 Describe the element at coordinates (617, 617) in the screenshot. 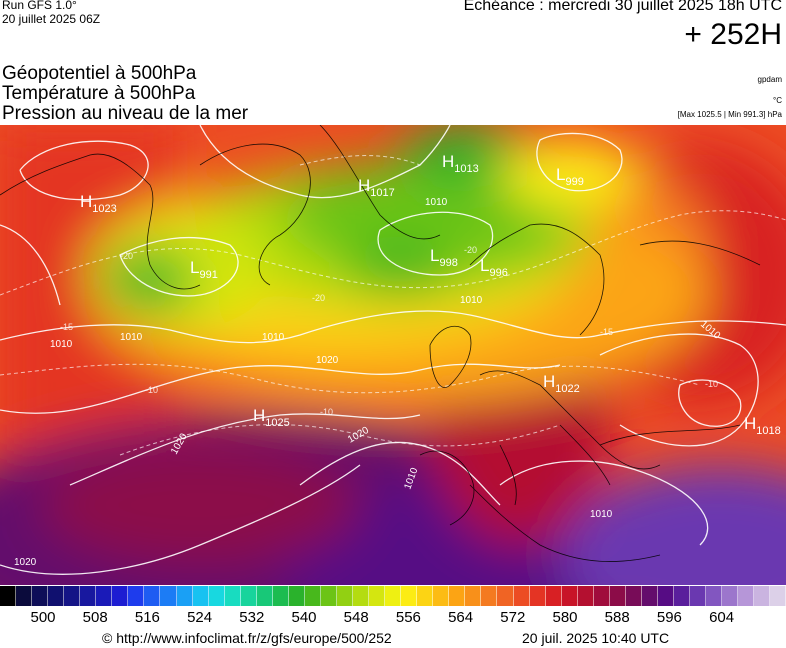

I see `scale-tick-label: 588` at that location.